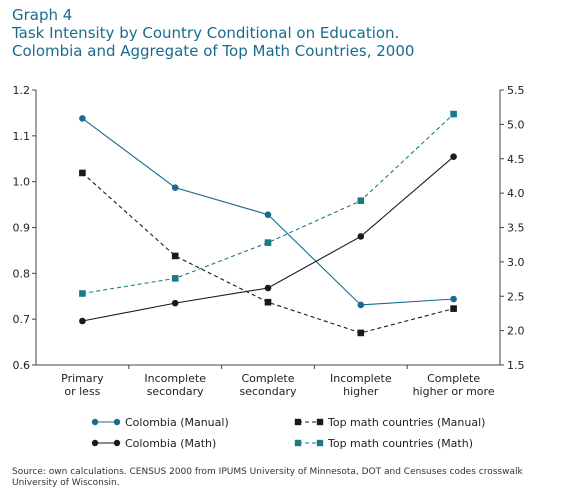 The image size is (570, 495). What do you see at coordinates (22, 273) in the screenshot?
I see `y-left-tick-label: 0.8` at bounding box center [22, 273].